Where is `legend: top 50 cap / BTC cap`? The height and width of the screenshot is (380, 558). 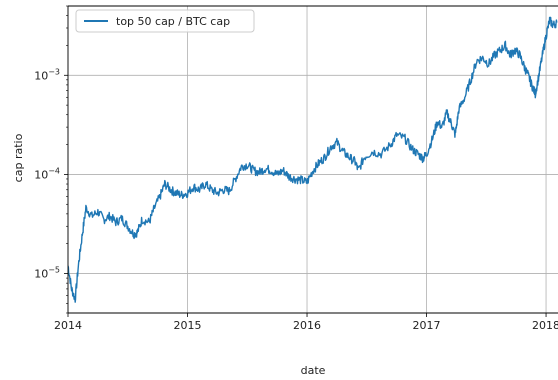
legend: top 50 cap / BTC cap is located at coordinates (165, 21).